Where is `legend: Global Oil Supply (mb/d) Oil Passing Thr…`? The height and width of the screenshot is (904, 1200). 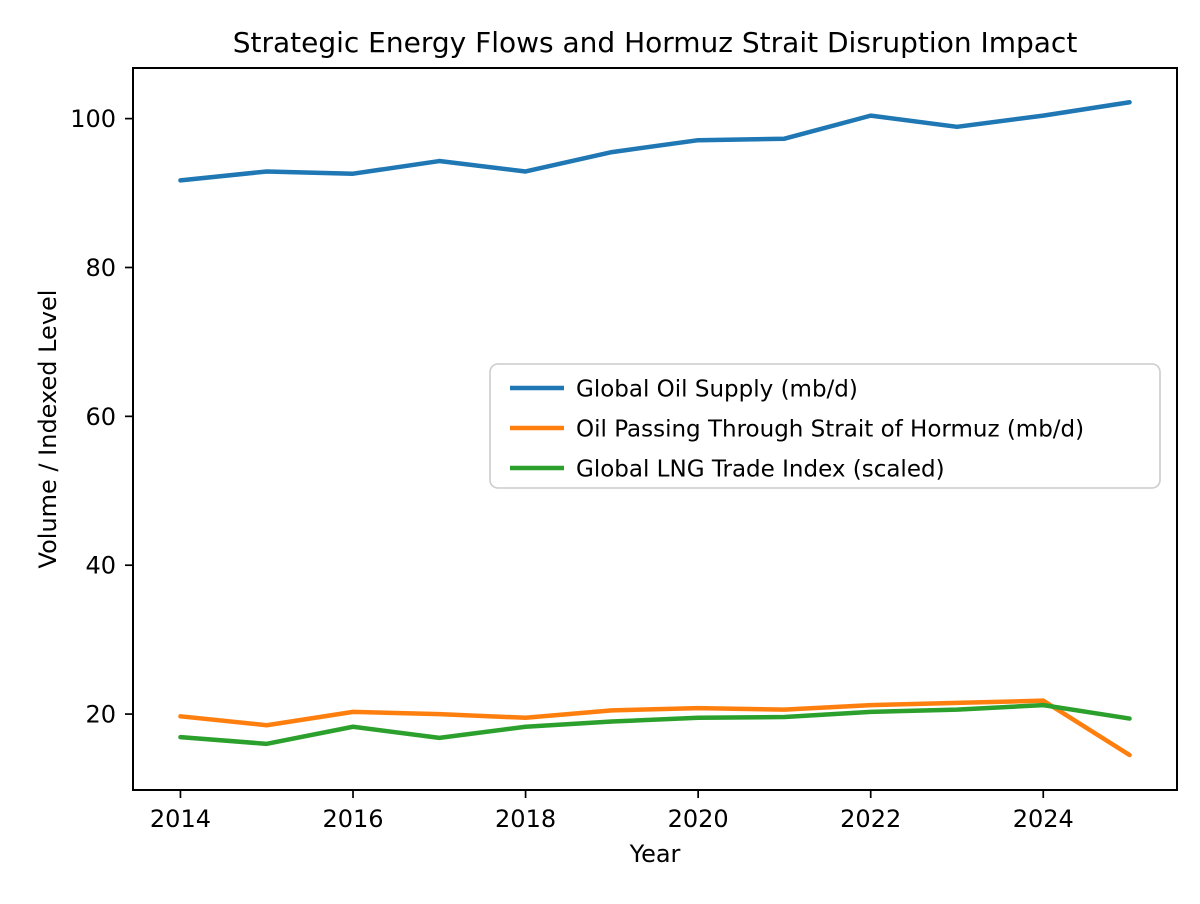
legend: Global Oil Supply (mb/d) Oil Passing Thr… is located at coordinates (825, 426).